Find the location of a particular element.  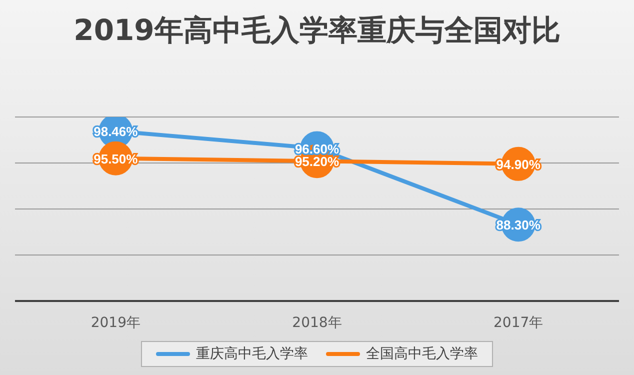

x-tick-label: 2018年 is located at coordinates (317, 322).